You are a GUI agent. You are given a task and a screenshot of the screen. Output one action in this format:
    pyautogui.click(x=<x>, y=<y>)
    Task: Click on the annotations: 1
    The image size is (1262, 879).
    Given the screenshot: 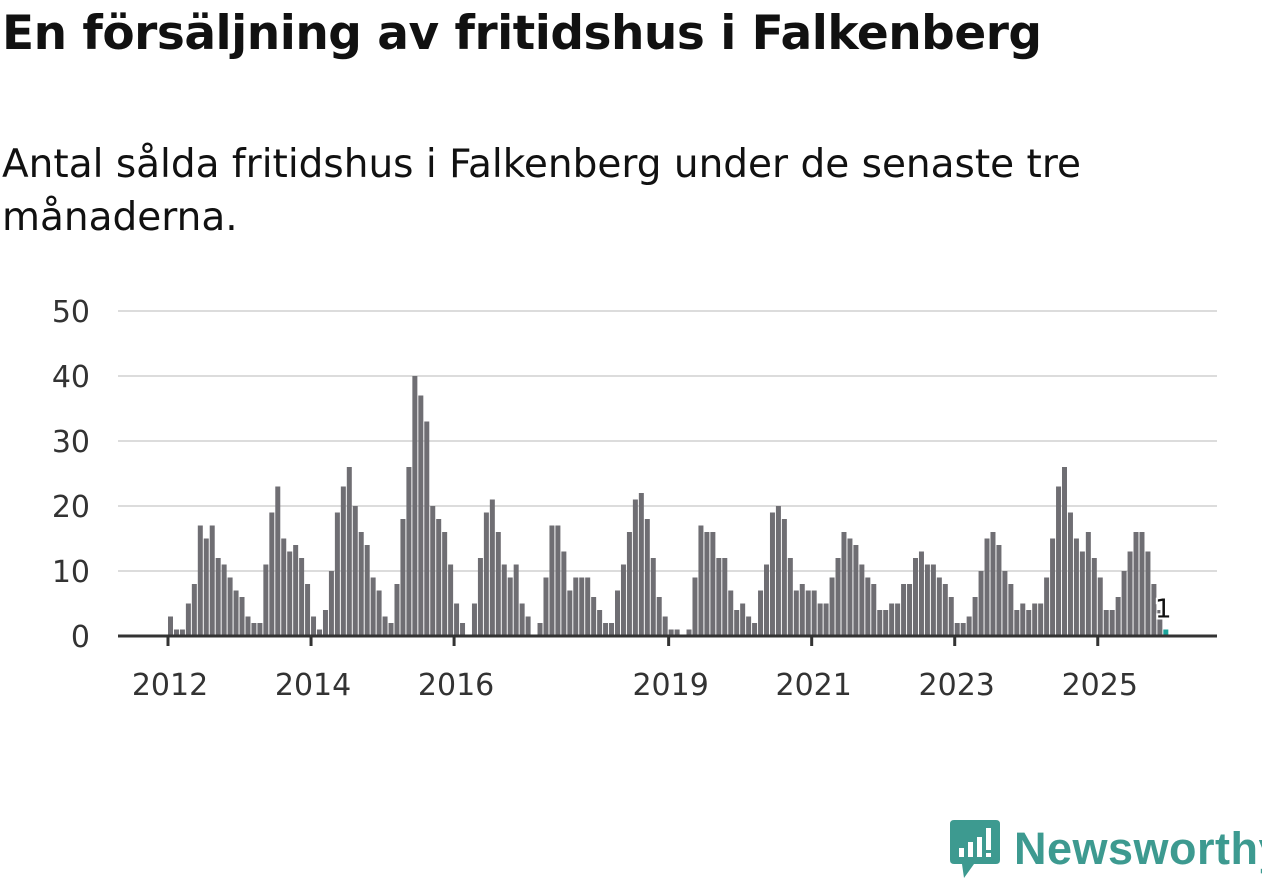 What is the action you would take?
    pyautogui.click(x=1163, y=610)
    